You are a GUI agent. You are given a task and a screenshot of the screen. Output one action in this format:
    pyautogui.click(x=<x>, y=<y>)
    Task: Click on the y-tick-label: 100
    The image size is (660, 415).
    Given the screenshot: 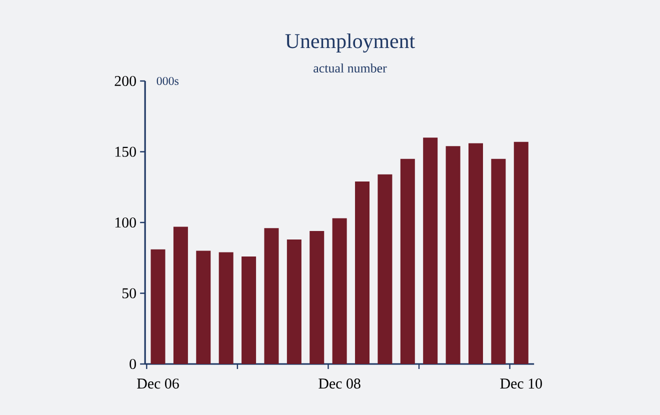 What is the action you would take?
    pyautogui.click(x=125, y=222)
    